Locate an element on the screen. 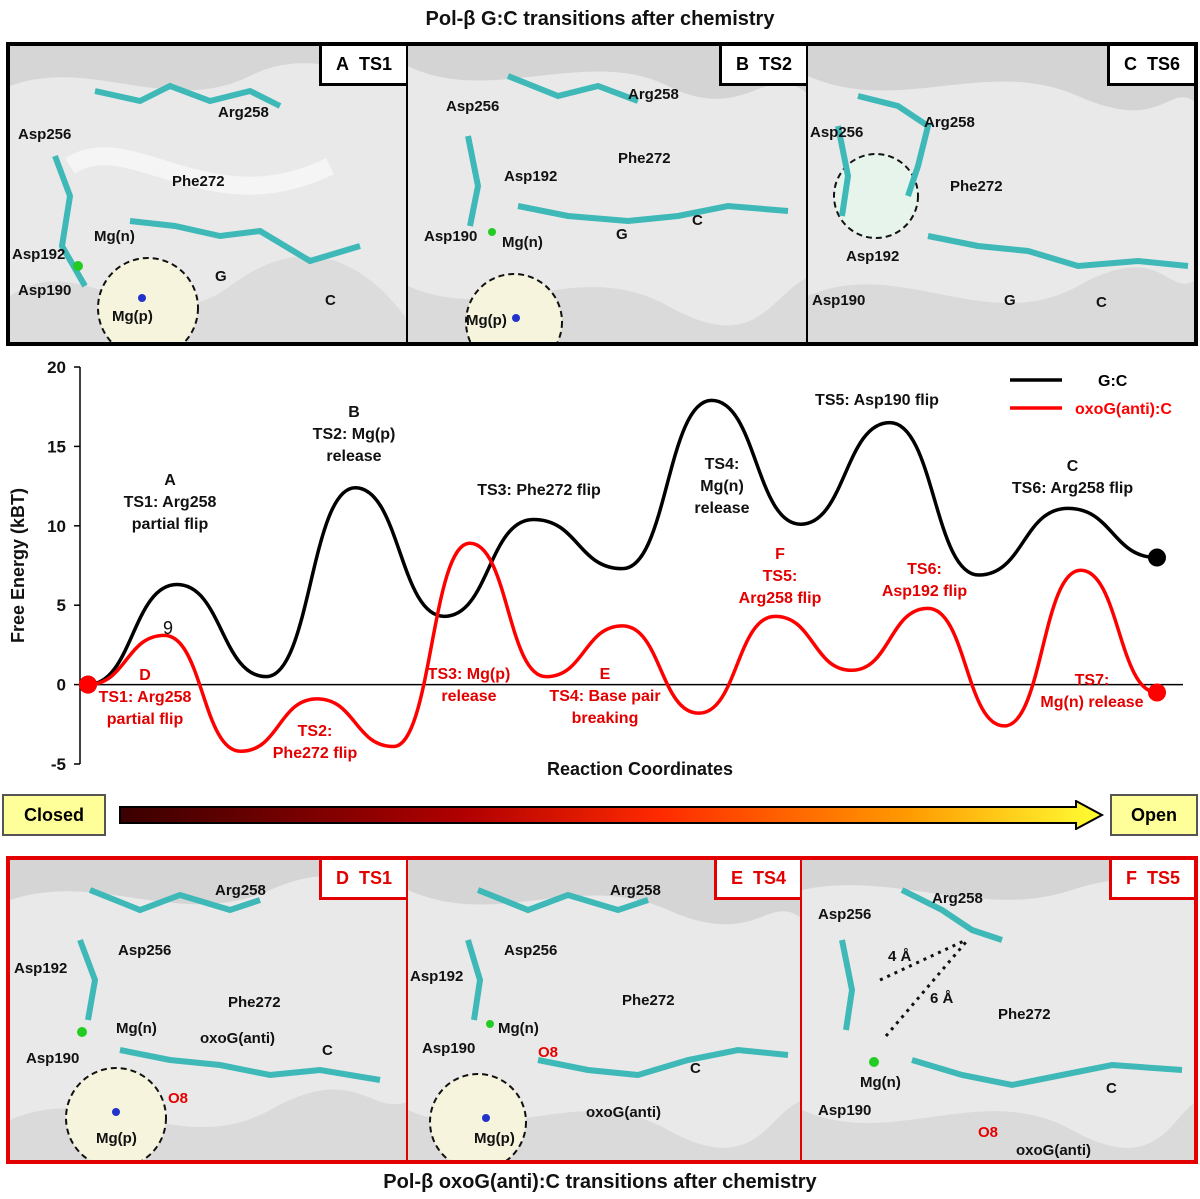 This screenshot has height=1199, width=1200. label-6a: 6 Å is located at coordinates (942, 998).